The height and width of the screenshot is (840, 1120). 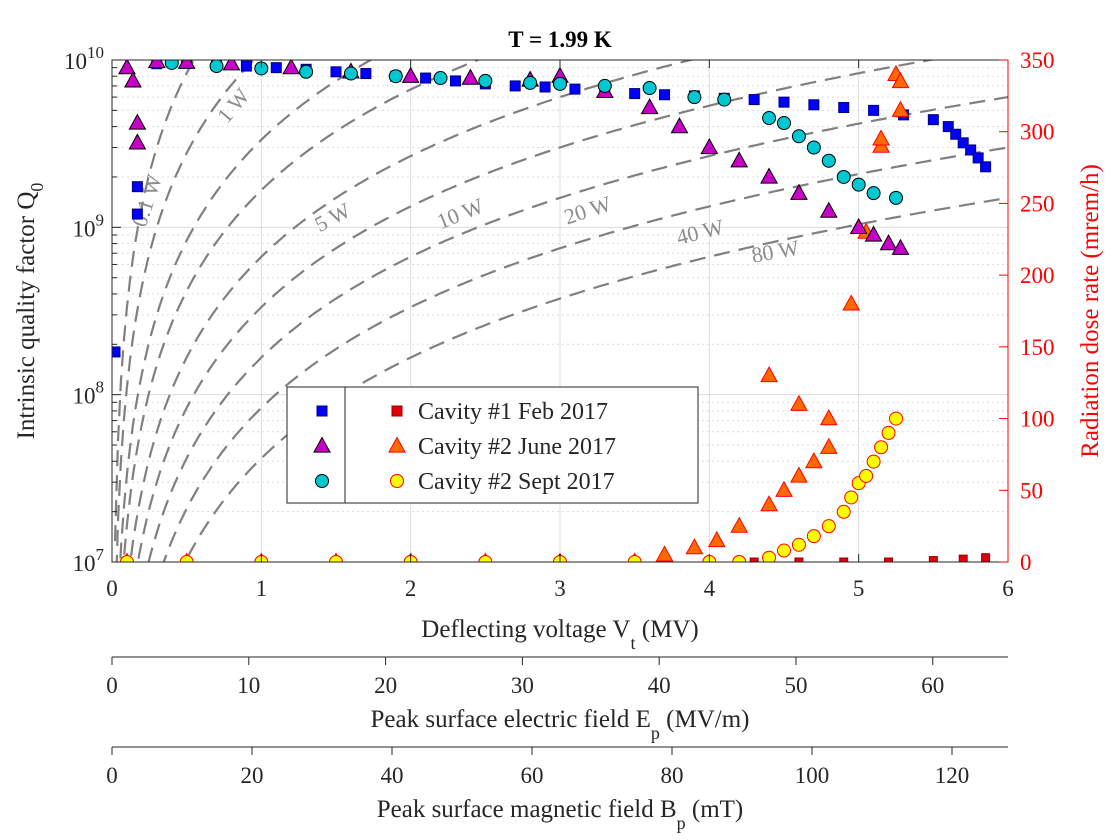 What do you see at coordinates (1008, 588) in the screenshot?
I see `x-tick-label: 6` at bounding box center [1008, 588].